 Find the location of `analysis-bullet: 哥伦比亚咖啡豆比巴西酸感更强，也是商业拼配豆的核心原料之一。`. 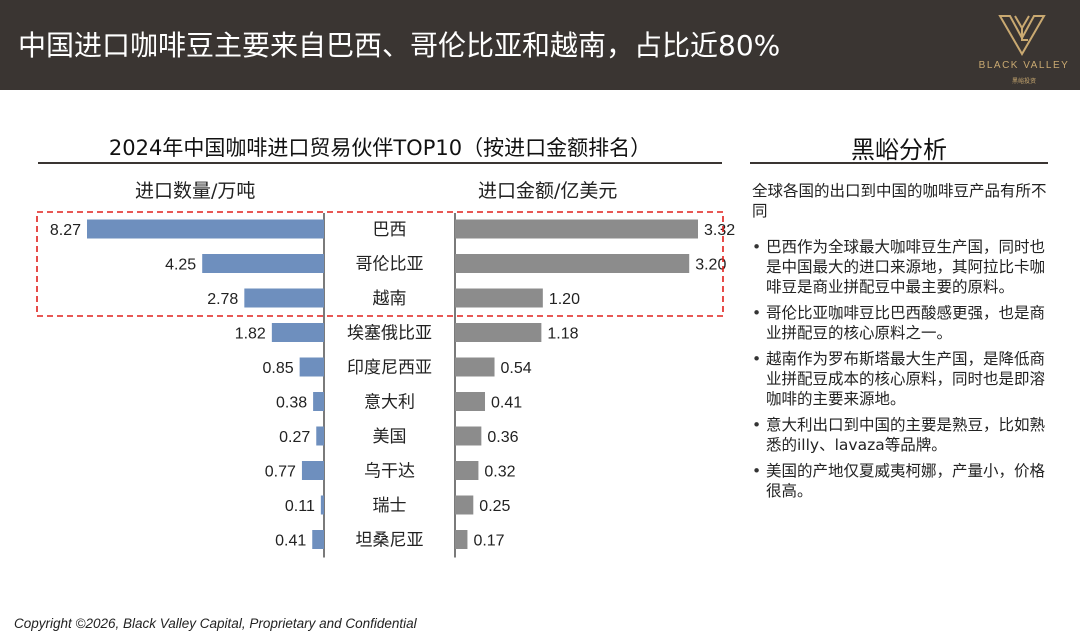

analysis-bullet: 哥伦比亚咖啡豆比巴西酸感更强，也是商业拼配豆的核心原料之一。 is located at coordinates (900, 323).